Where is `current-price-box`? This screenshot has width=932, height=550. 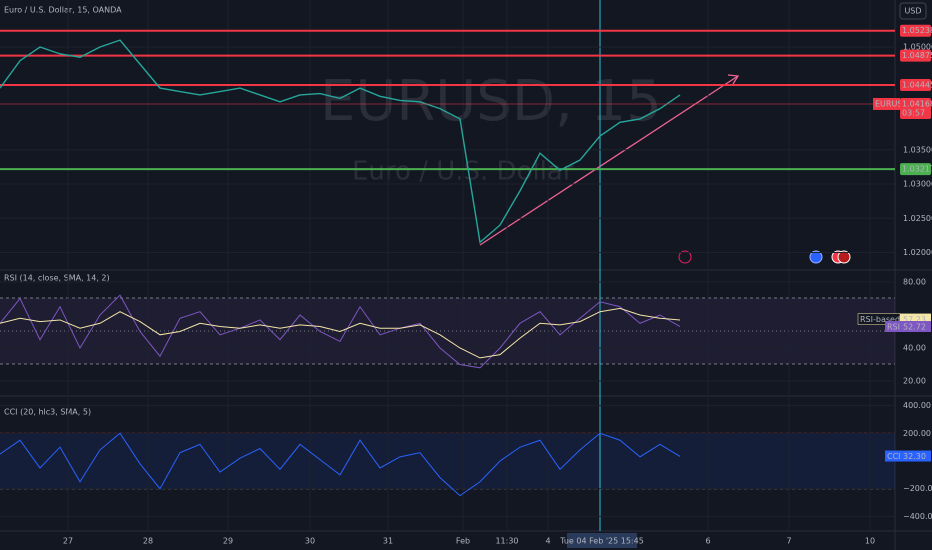 current-price-box is located at coordinates (915, 108).